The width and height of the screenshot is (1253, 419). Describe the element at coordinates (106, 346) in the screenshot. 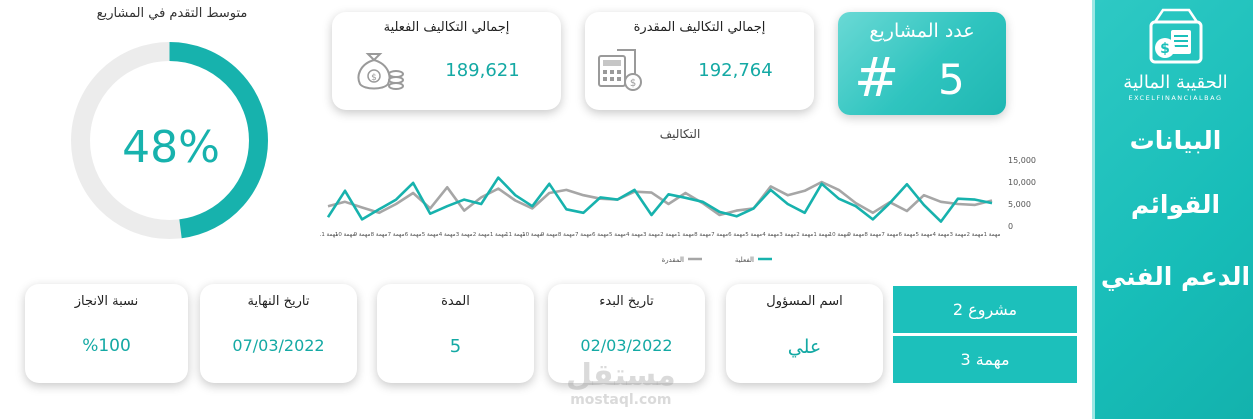

I see `completion-value: %100` at that location.